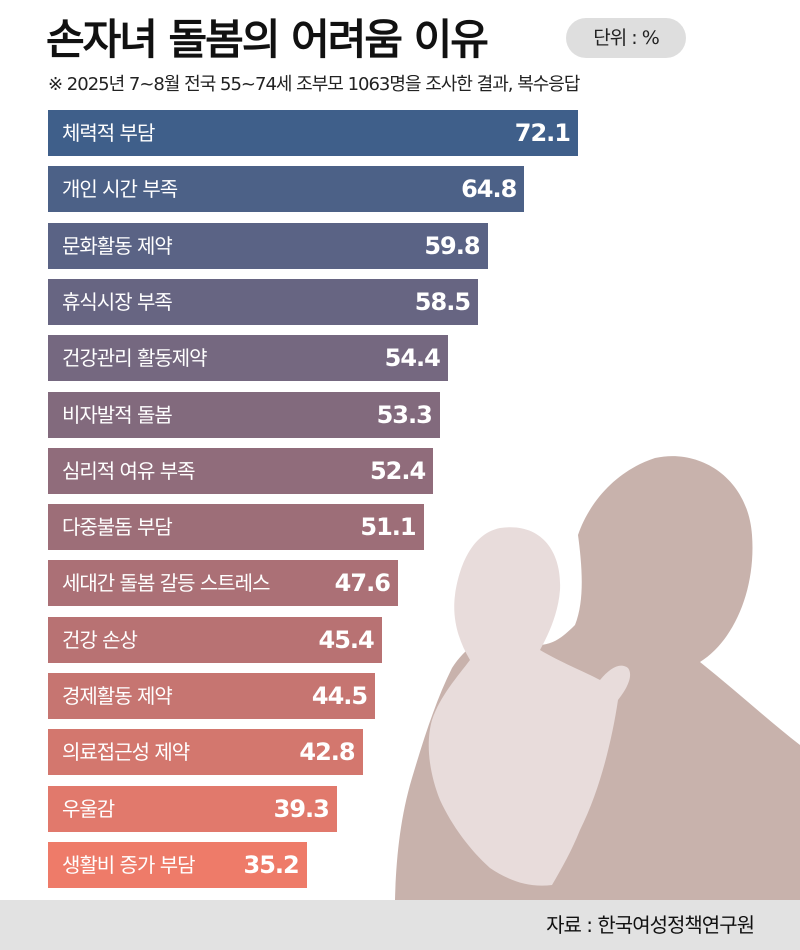  Describe the element at coordinates (650, 925) in the screenshot. I see `source-credit: 자료 : 한국여성정책연구원` at that location.